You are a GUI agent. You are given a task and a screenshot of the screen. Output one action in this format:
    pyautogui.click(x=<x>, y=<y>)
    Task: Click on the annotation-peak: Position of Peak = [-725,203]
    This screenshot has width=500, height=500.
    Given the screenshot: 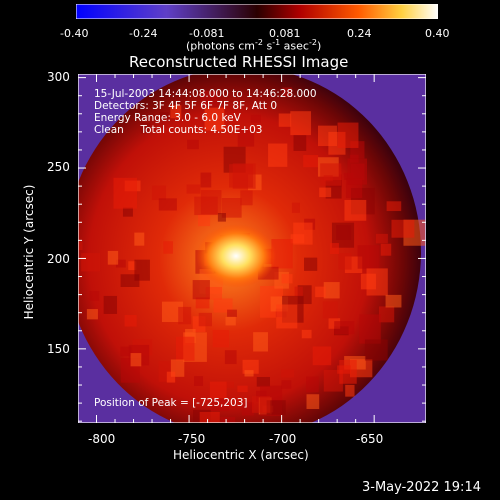 What is the action you would take?
    pyautogui.click(x=171, y=403)
    